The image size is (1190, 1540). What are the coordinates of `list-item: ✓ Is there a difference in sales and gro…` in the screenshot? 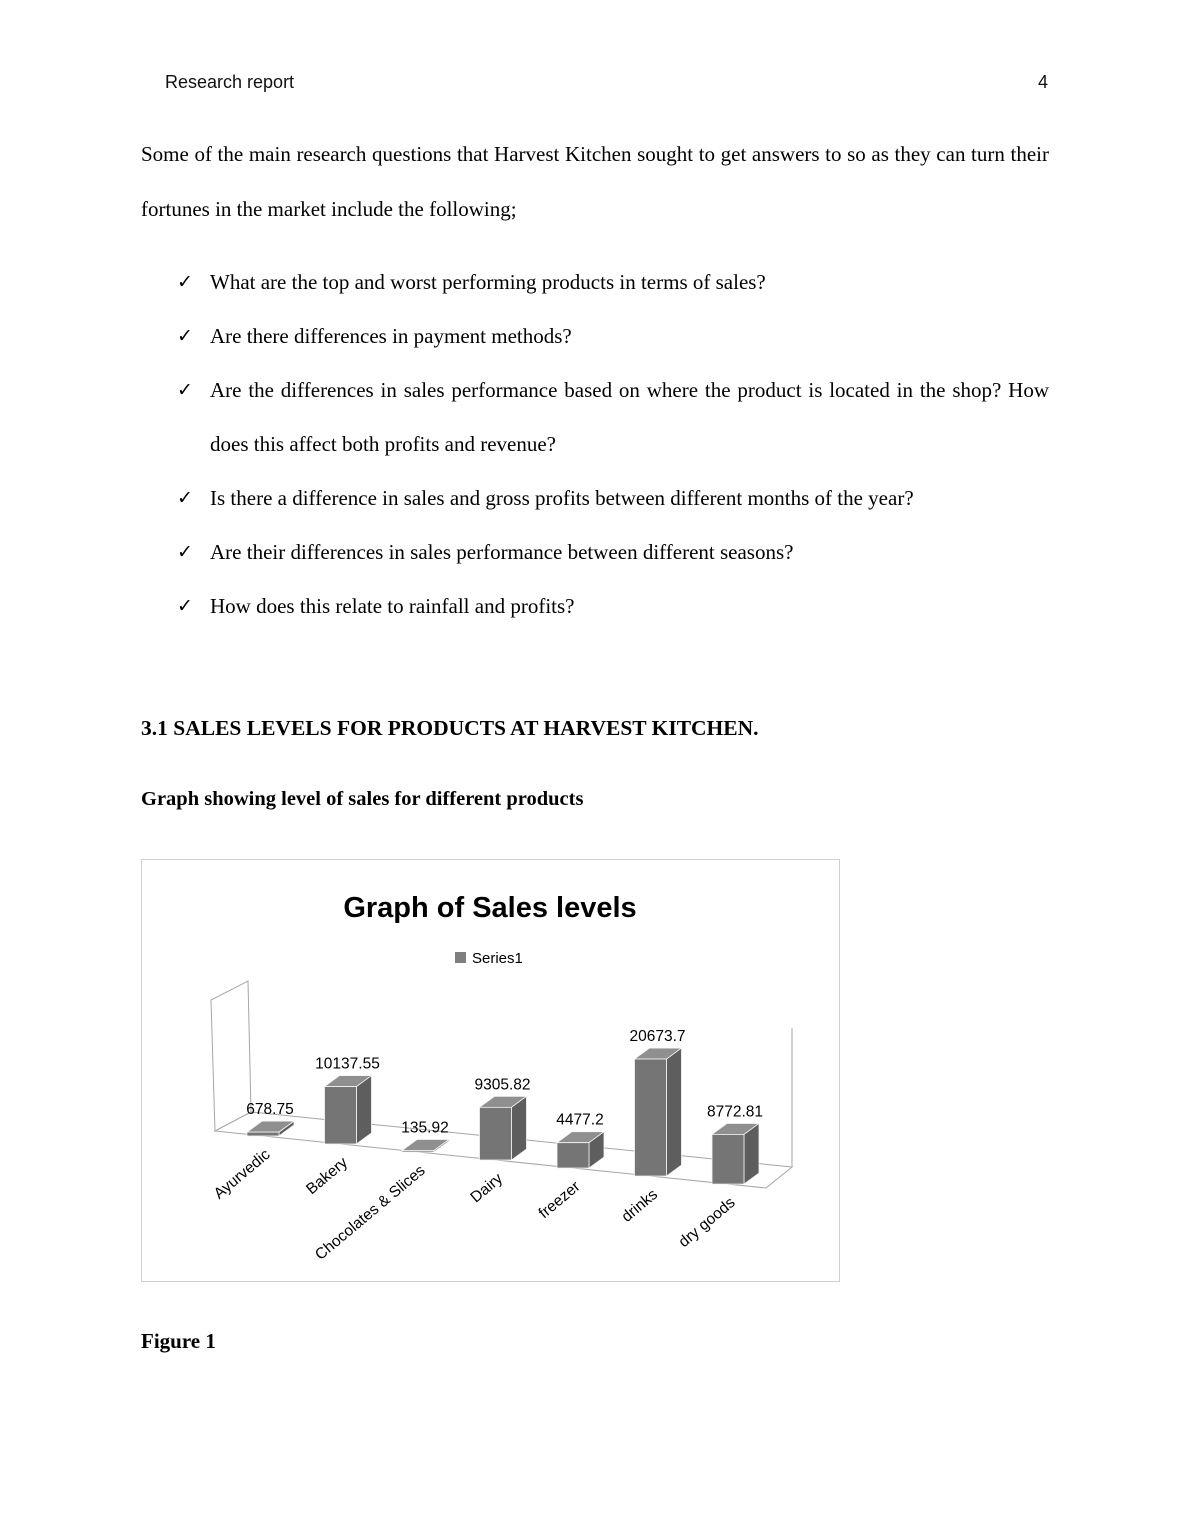 It's located at (595, 498).